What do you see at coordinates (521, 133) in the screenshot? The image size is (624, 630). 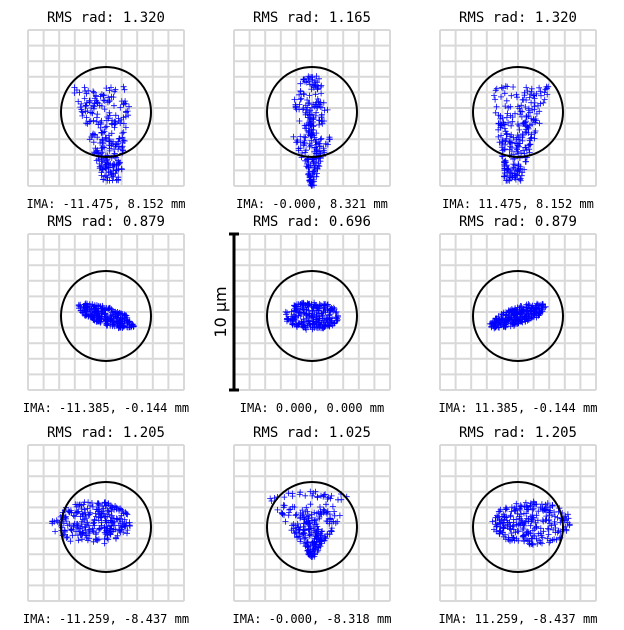 I see `spot-points` at bounding box center [521, 133].